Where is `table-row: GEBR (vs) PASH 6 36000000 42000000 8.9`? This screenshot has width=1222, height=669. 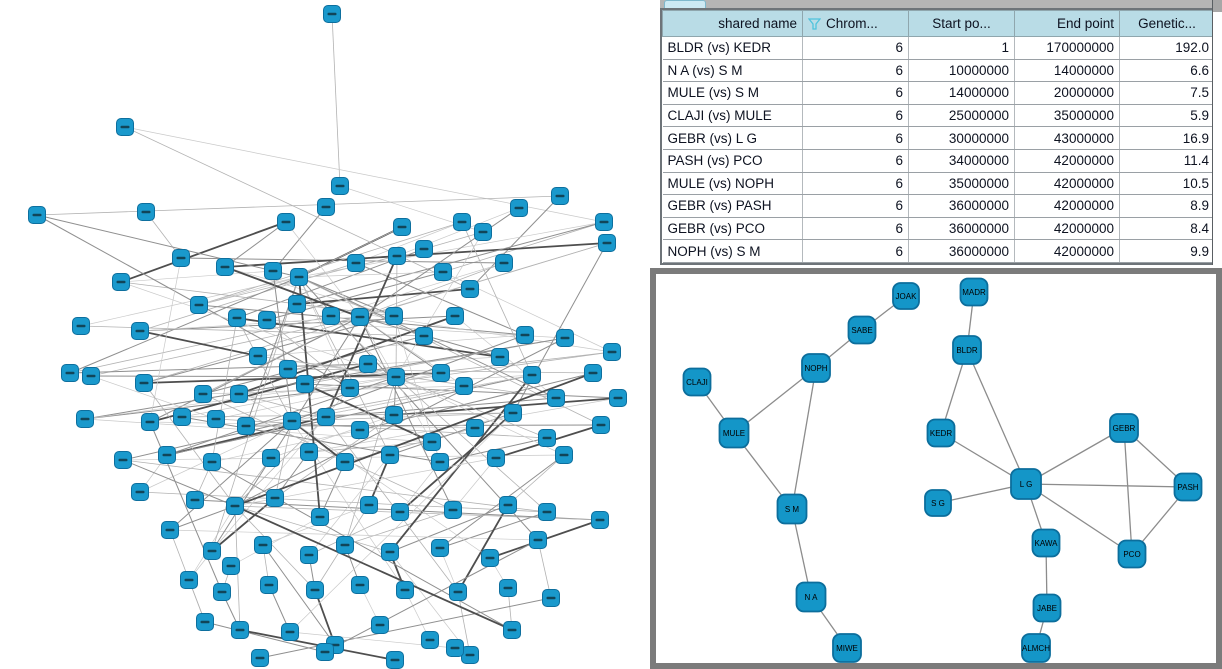
table-row: GEBR (vs) PASH 6 36000000 42000000 8.9 is located at coordinates (938, 206).